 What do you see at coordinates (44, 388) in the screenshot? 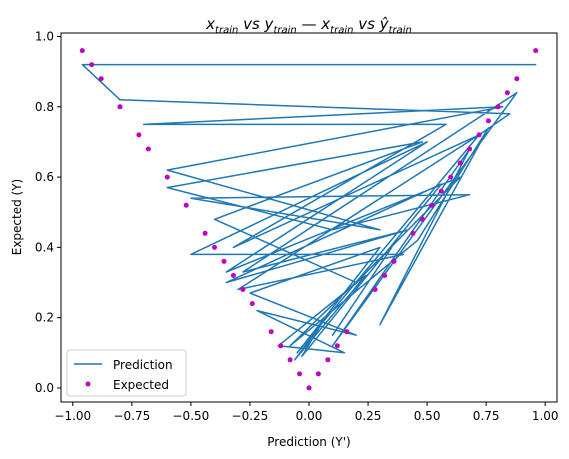
I see `y-tick-label: 0.0` at bounding box center [44, 388].